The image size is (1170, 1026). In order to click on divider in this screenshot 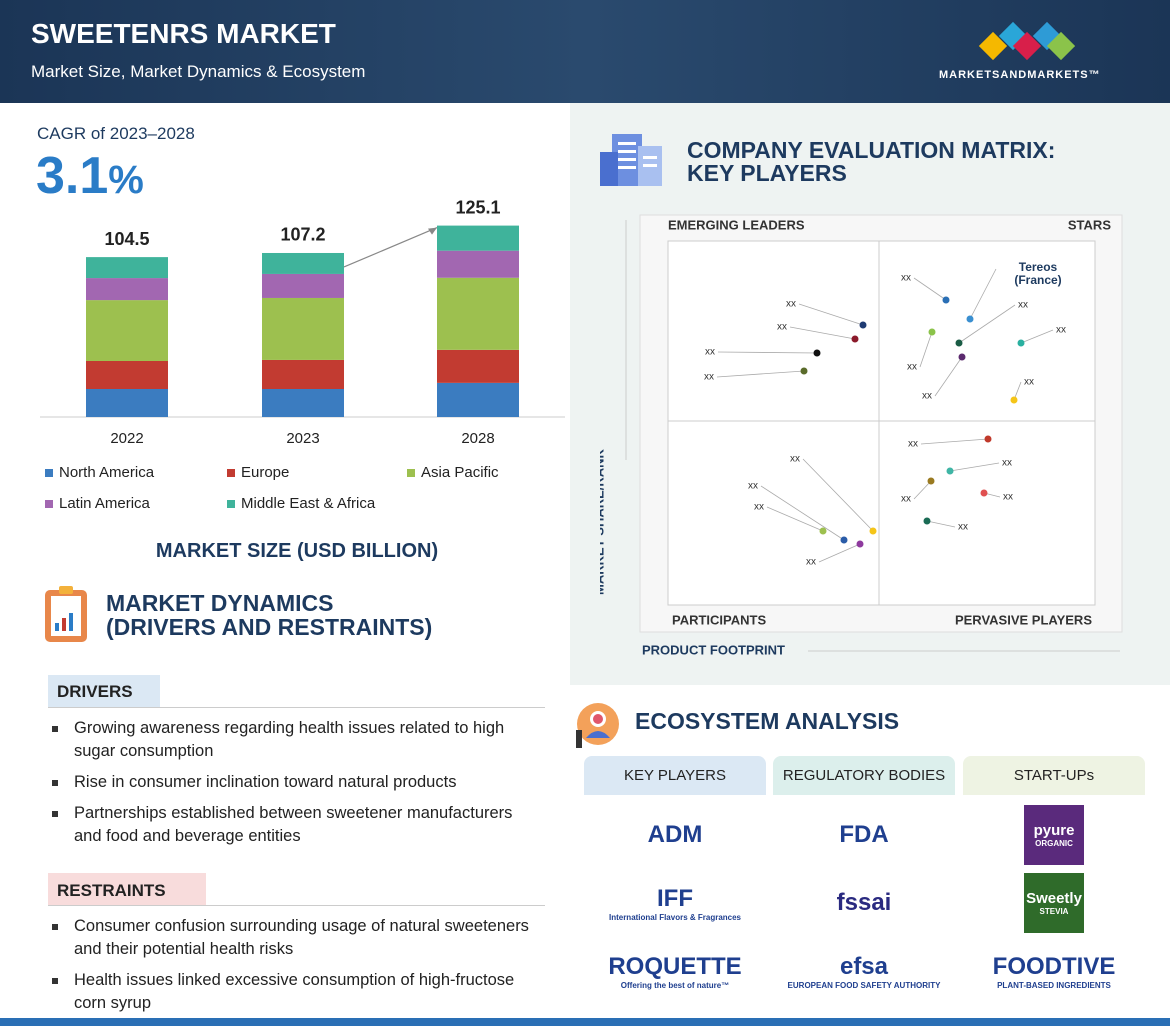, I will do `click(296, 707)`.